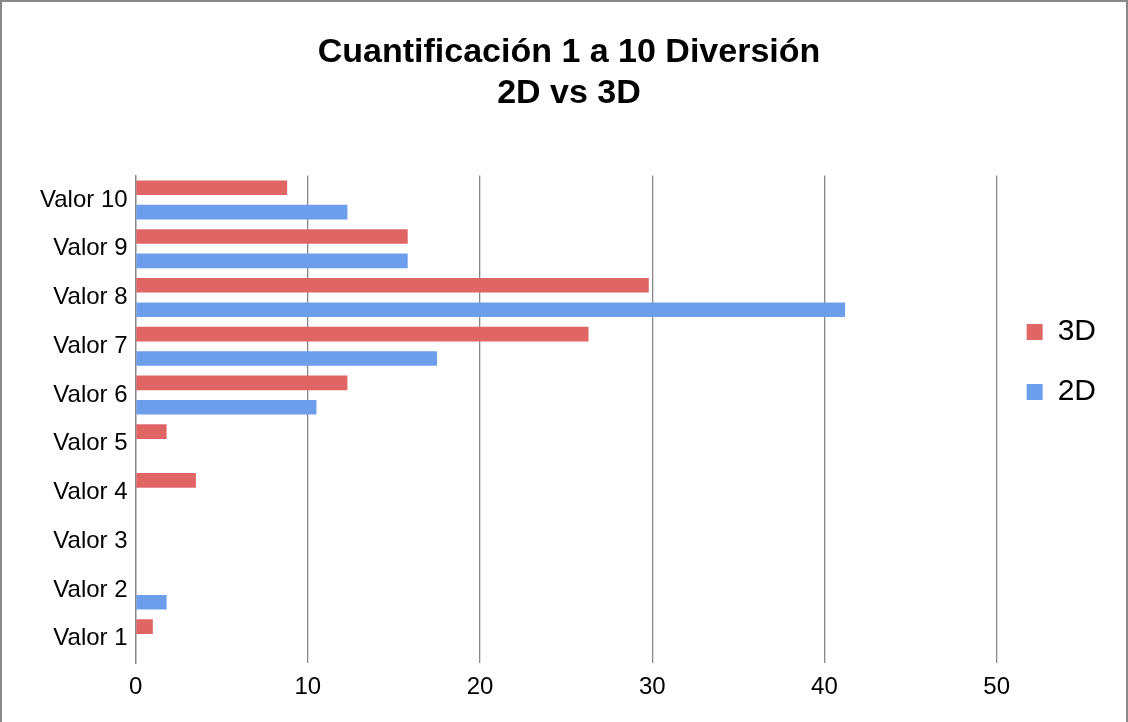  I want to click on x-tick-label: 30, so click(652, 686).